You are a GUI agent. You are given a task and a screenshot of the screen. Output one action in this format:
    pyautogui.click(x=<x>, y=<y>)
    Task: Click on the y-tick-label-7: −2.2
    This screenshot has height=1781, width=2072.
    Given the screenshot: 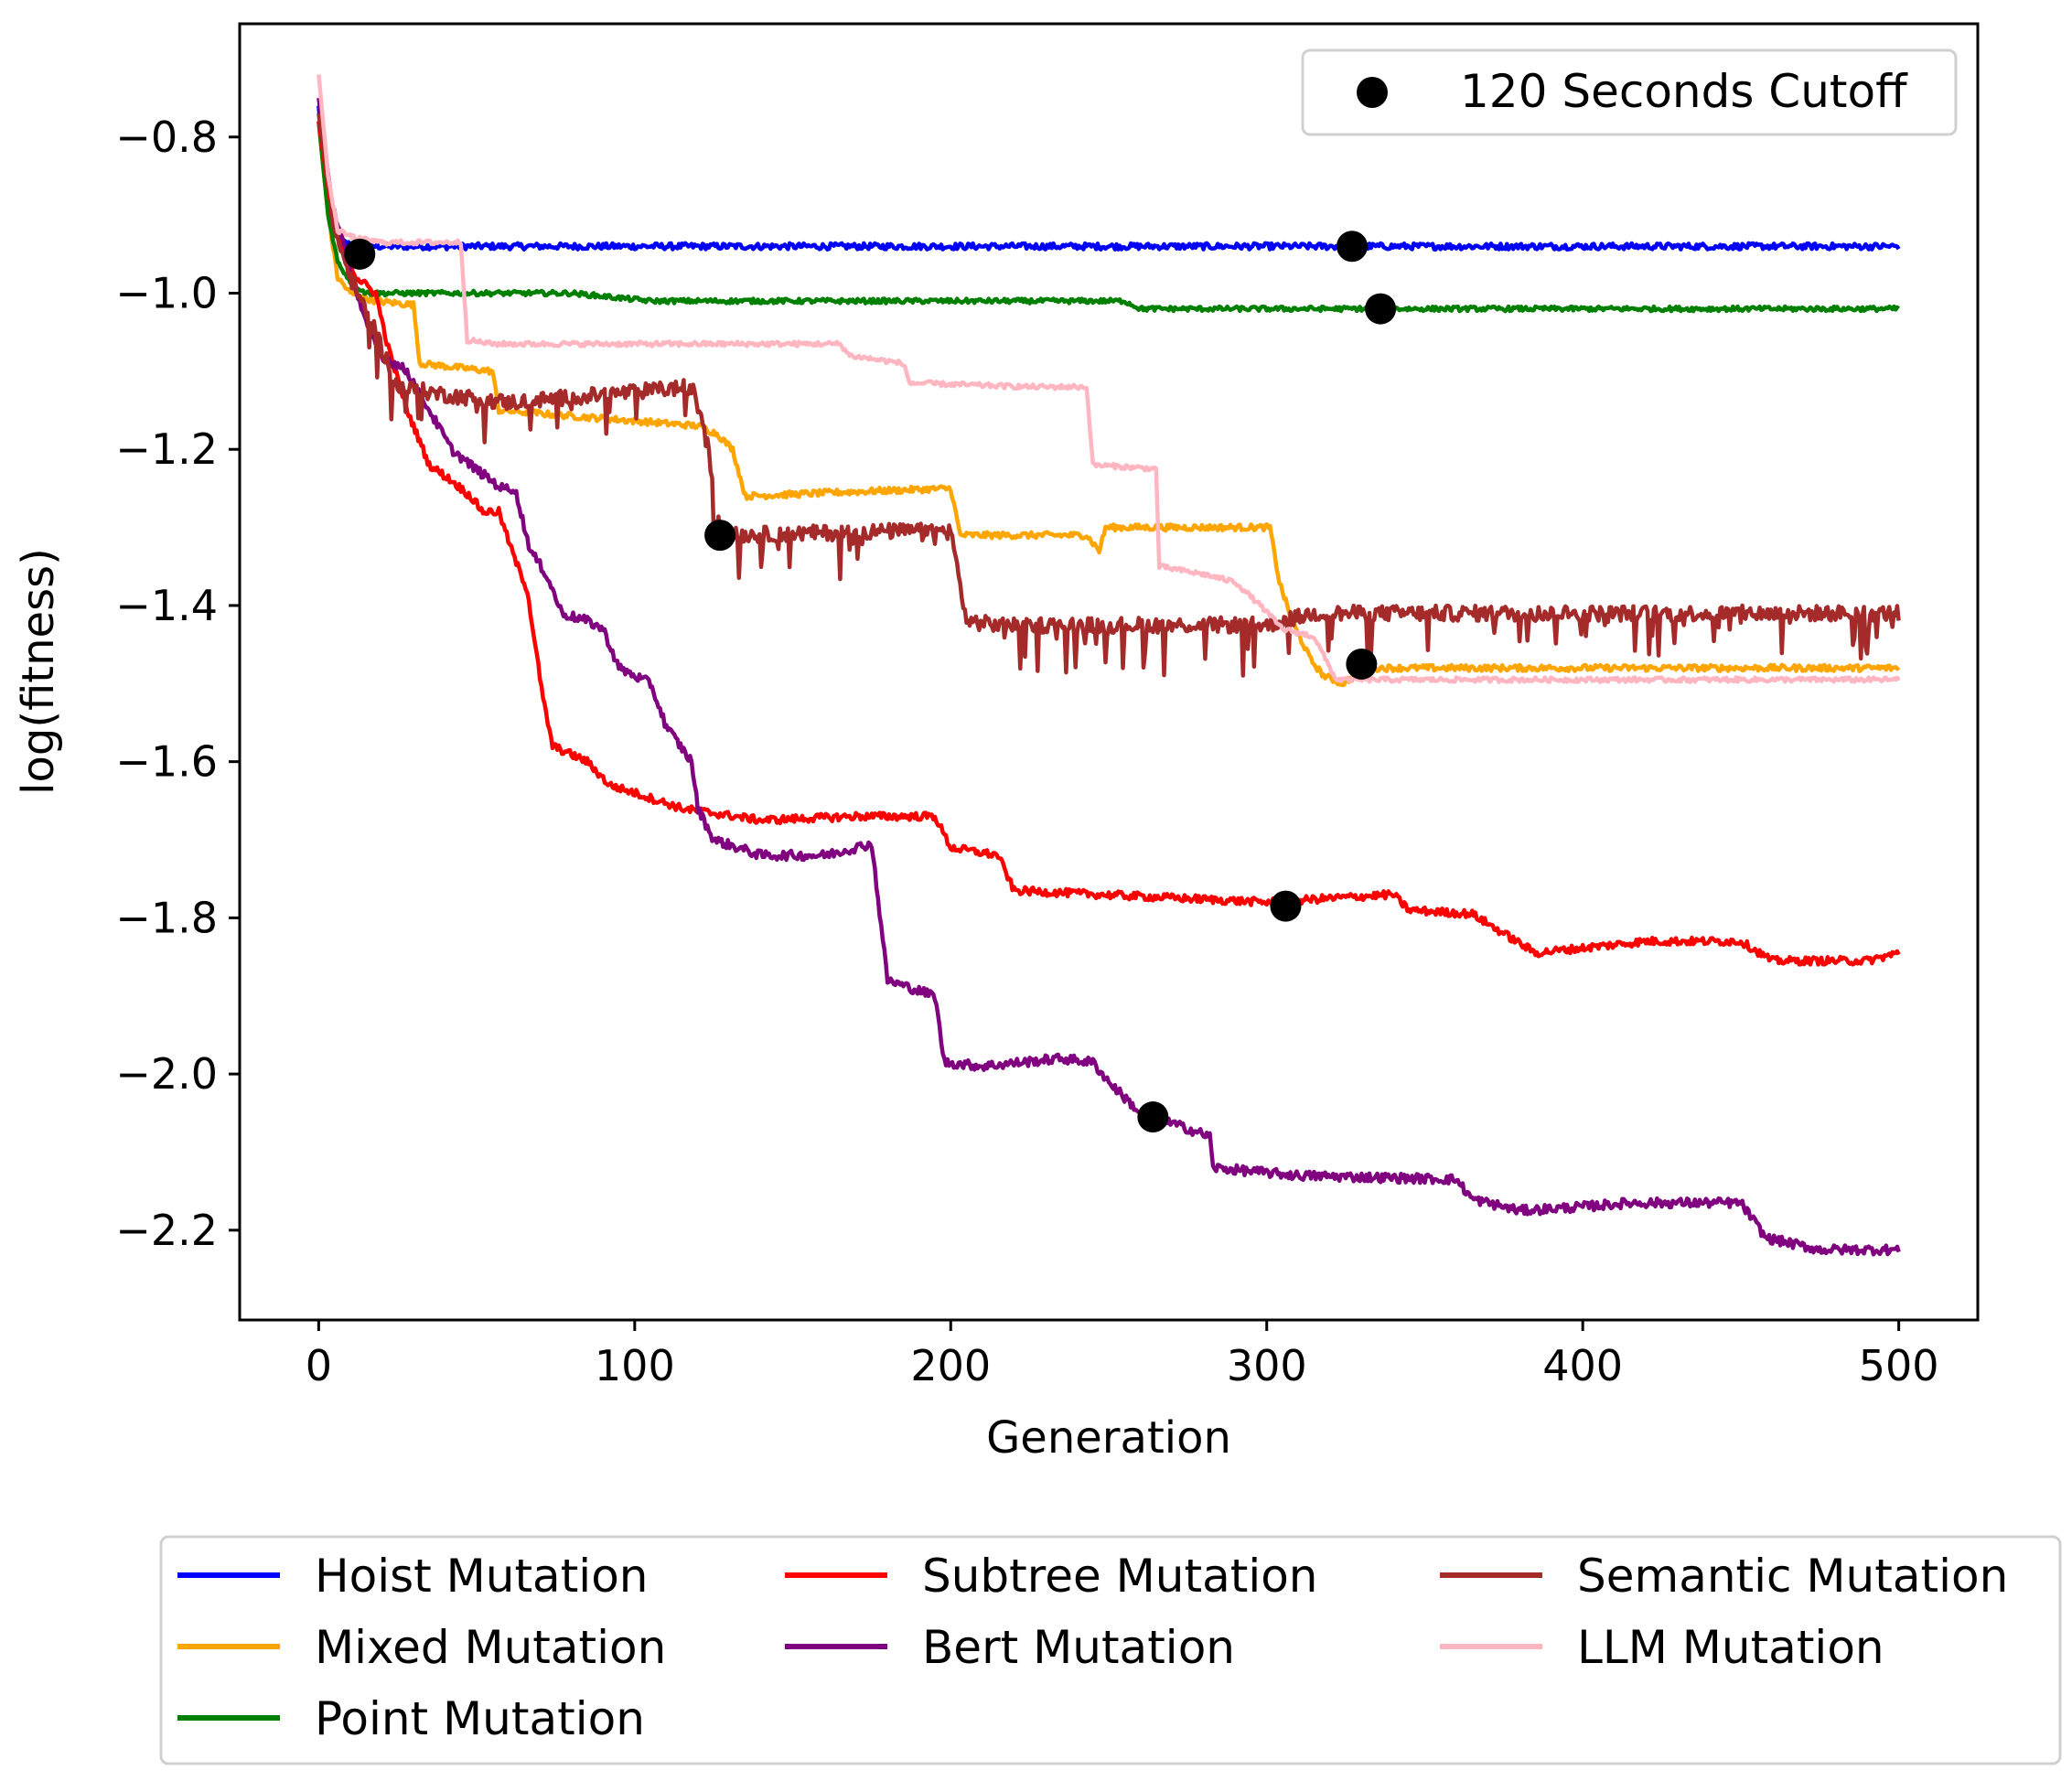 What is the action you would take?
    pyautogui.click(x=166, y=1230)
    